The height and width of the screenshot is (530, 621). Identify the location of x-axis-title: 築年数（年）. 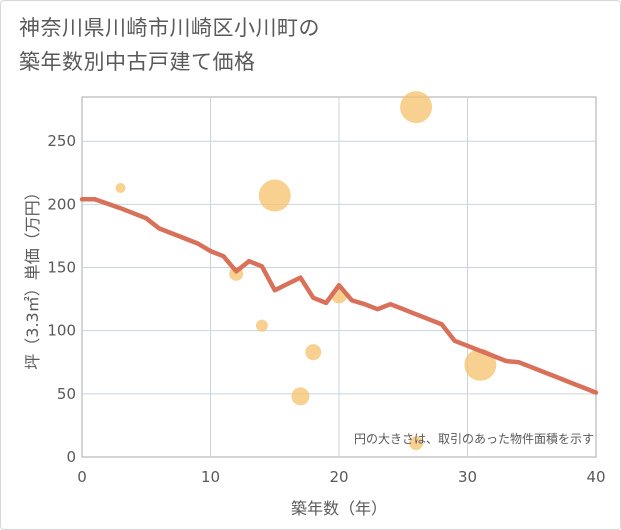
(339, 508).